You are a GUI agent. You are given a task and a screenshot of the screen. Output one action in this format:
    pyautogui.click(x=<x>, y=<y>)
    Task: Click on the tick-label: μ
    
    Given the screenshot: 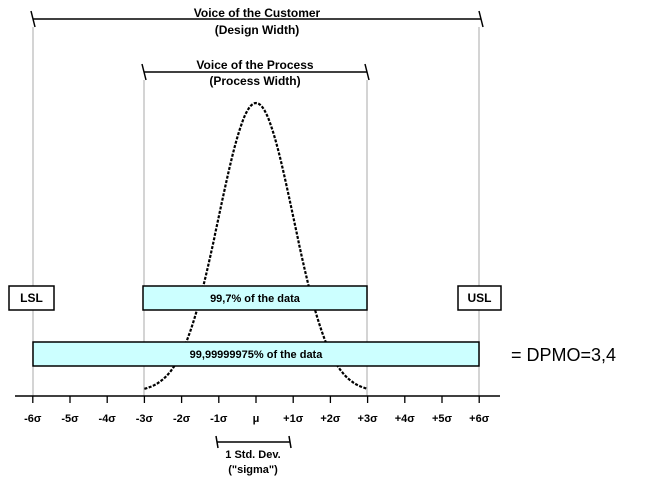 What is the action you would take?
    pyautogui.click(x=256, y=419)
    